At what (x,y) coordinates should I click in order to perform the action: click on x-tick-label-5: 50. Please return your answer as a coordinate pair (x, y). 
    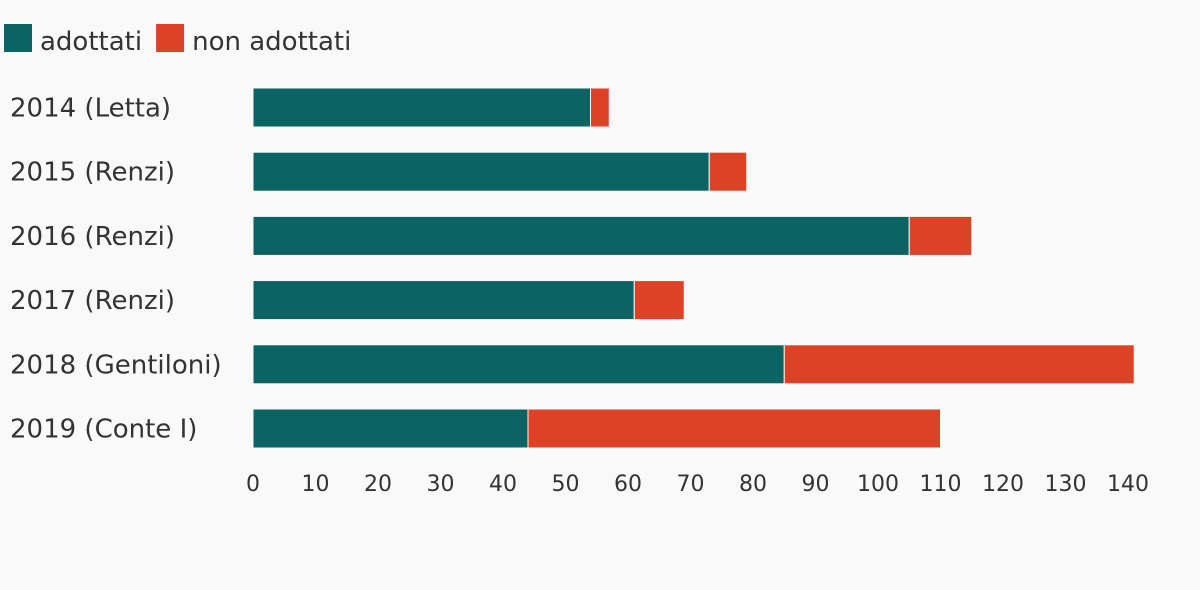
    Looking at the image, I should click on (566, 484).